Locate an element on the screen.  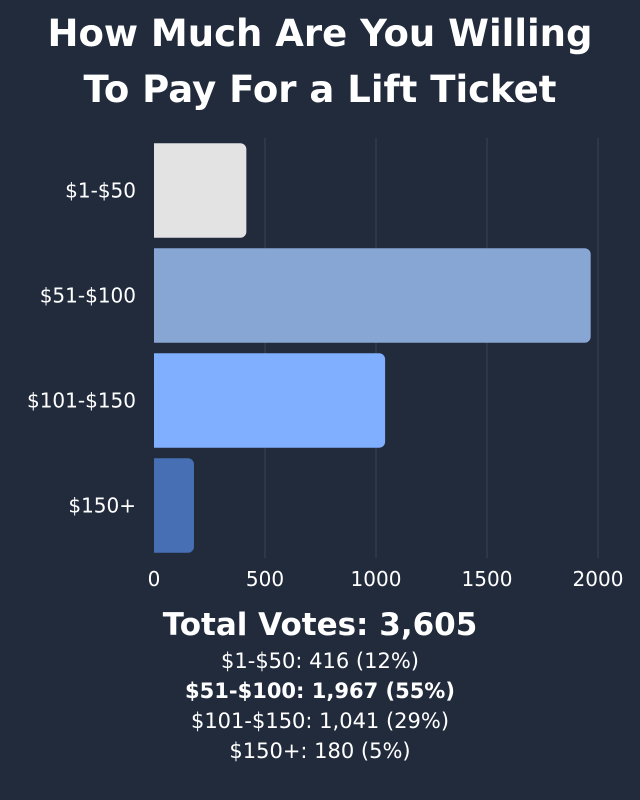
category-label: $1-$50 is located at coordinates (100, 191).